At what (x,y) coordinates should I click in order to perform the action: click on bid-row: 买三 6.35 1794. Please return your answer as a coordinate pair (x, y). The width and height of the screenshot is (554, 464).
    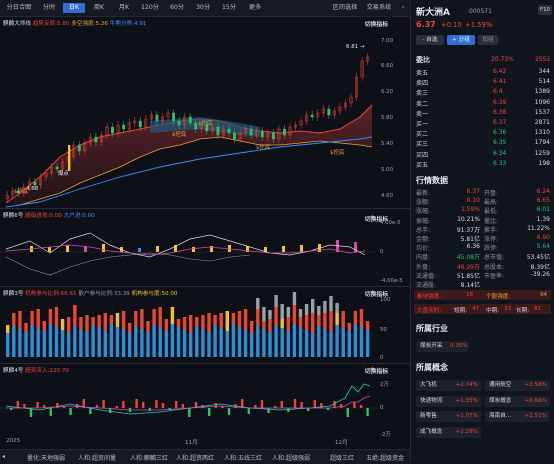
    Looking at the image, I should click on (482, 143).